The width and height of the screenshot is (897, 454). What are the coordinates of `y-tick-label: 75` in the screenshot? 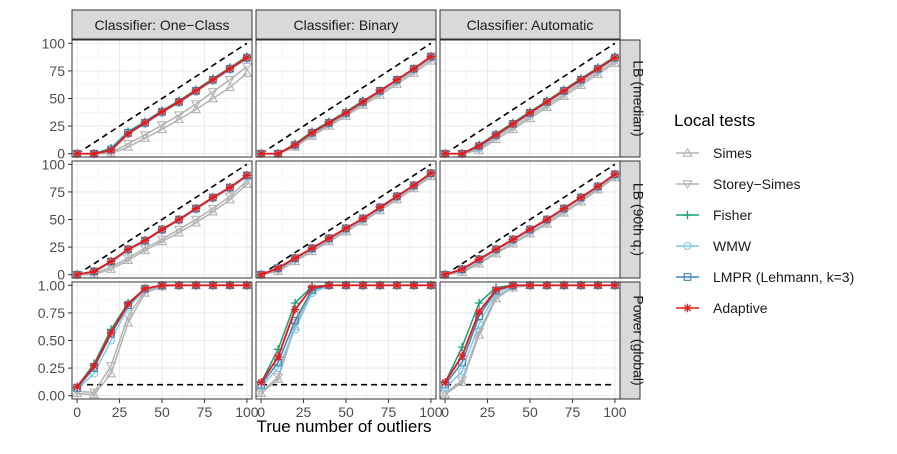 It's located at (57, 192).